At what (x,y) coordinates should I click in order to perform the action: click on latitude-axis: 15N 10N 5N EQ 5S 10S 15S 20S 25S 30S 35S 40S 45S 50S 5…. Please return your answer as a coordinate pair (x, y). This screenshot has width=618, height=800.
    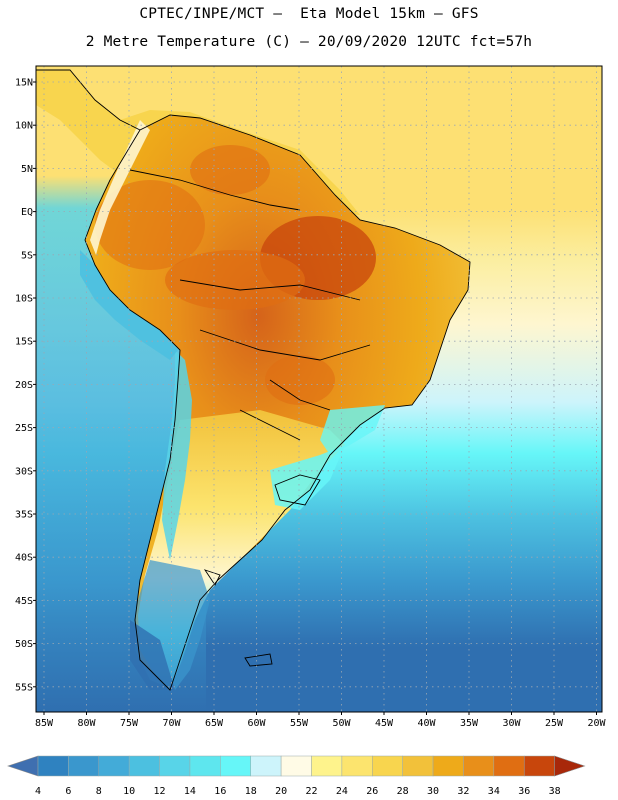
    Looking at the image, I should click on (25, 385).